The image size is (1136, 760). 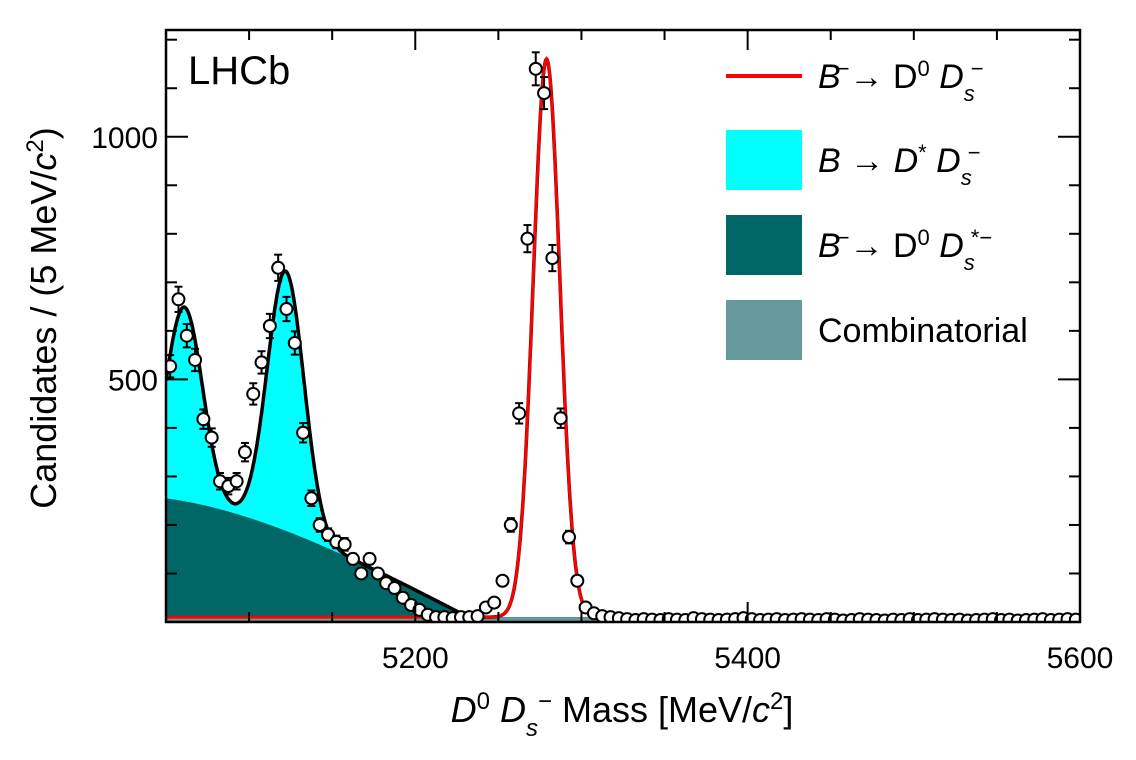 I want to click on experiment-label: LHCb, so click(x=239, y=71).